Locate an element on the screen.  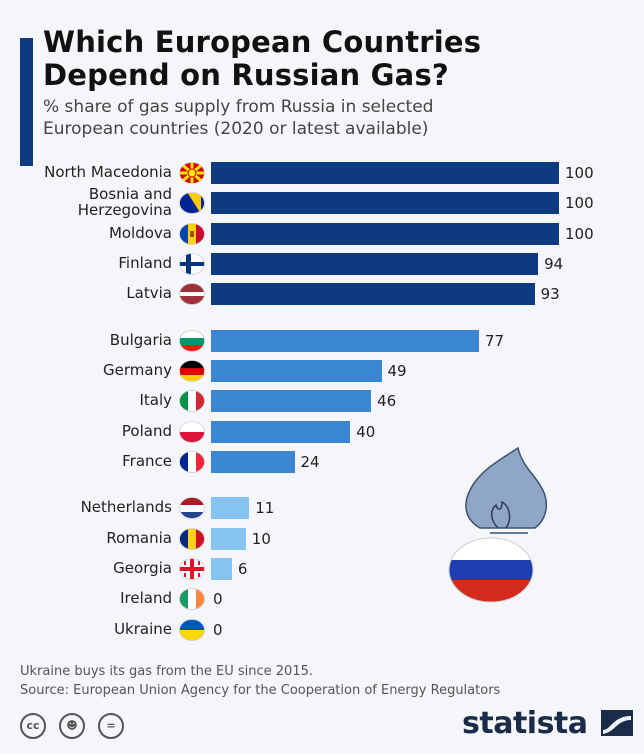
title-accent-bar is located at coordinates (26, 102).